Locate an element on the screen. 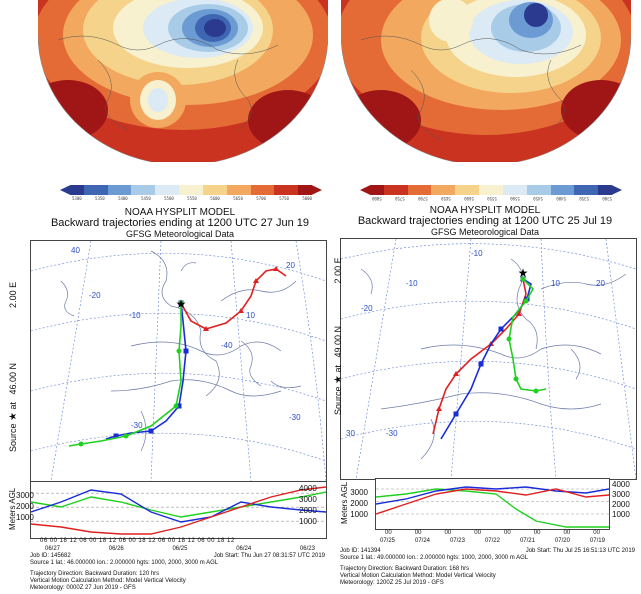 The image size is (641, 594). right-meteo: Meteorology: 1200Z 25 Jul 2019 - GFS is located at coordinates (392, 583).